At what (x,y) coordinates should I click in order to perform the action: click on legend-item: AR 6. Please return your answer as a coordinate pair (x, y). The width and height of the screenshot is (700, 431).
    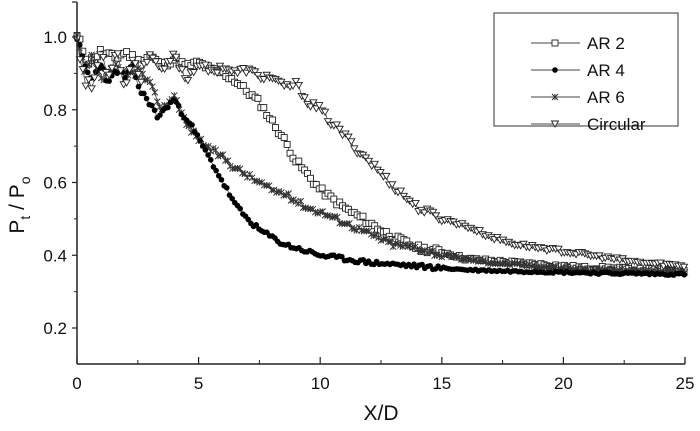
    Looking at the image, I should click on (578, 97).